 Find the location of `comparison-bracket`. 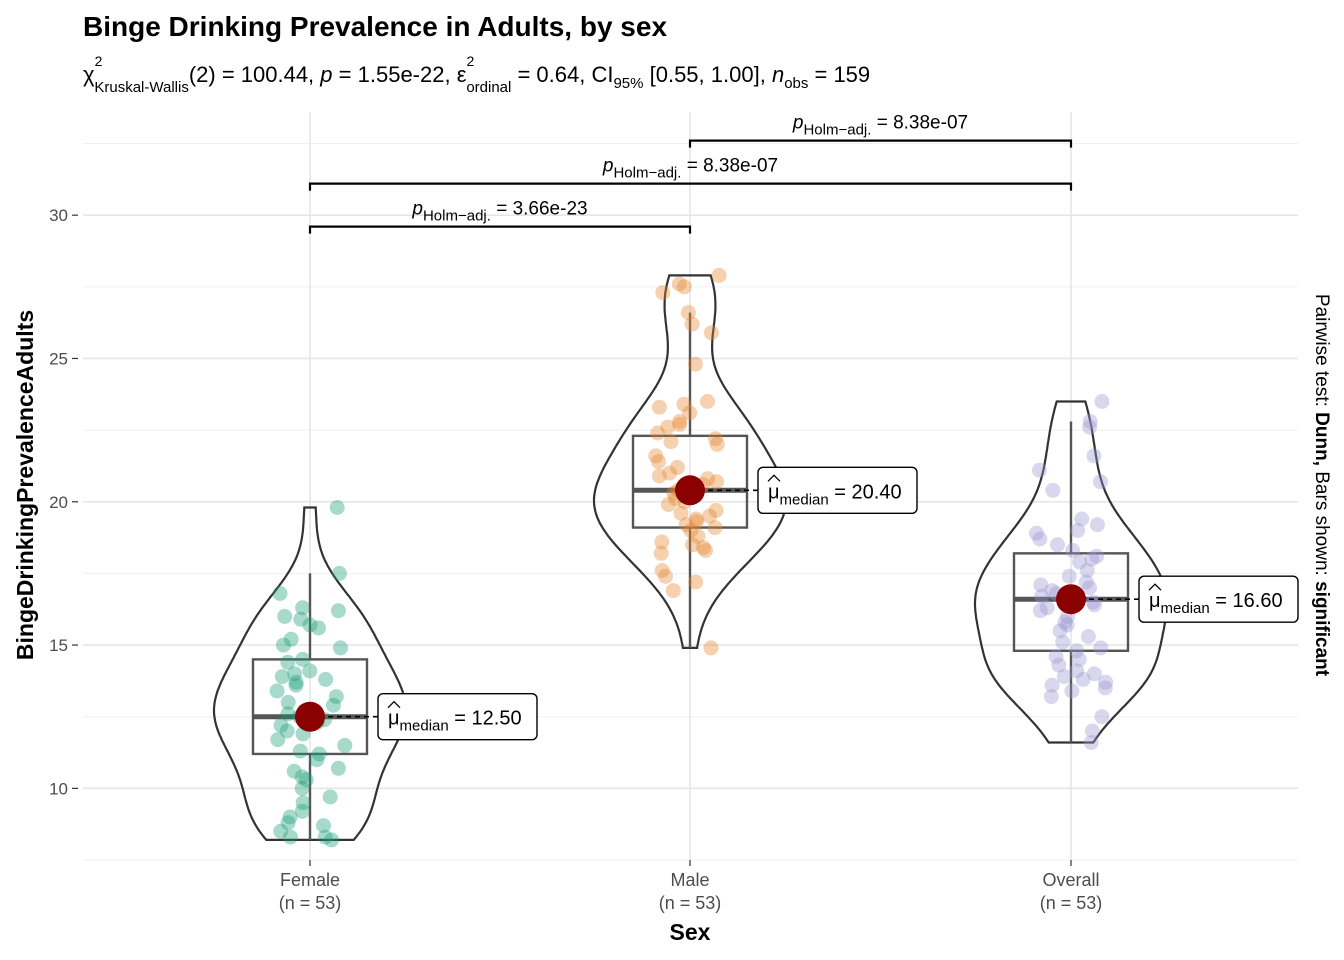

comparison-bracket is located at coordinates (500, 229).